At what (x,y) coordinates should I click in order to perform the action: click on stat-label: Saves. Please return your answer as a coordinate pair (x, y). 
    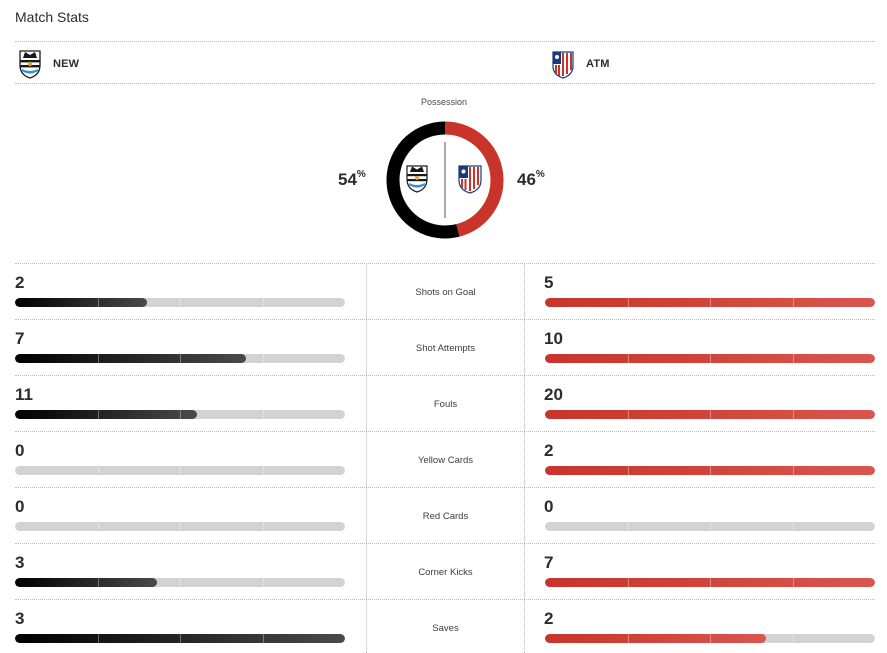
    Looking at the image, I should click on (445, 628).